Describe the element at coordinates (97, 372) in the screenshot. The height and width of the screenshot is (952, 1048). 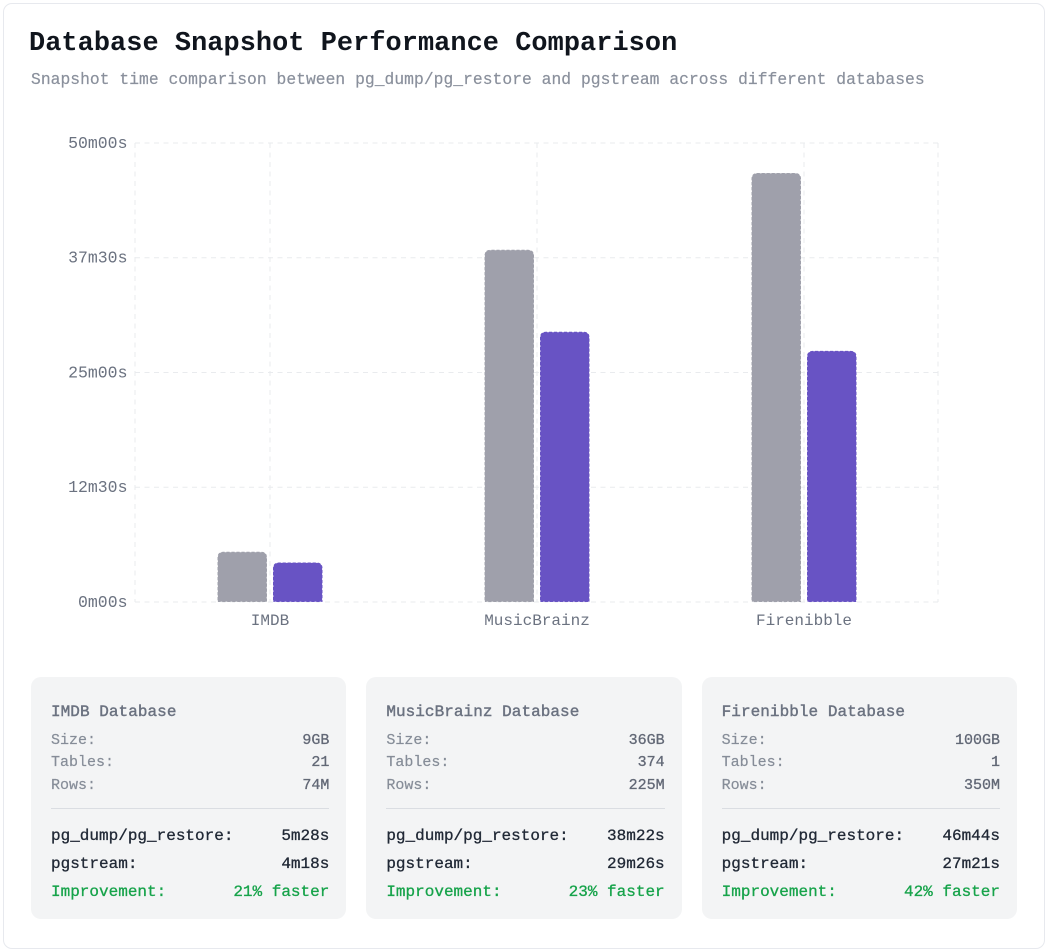
I see `svg-text: 25m00s` at that location.